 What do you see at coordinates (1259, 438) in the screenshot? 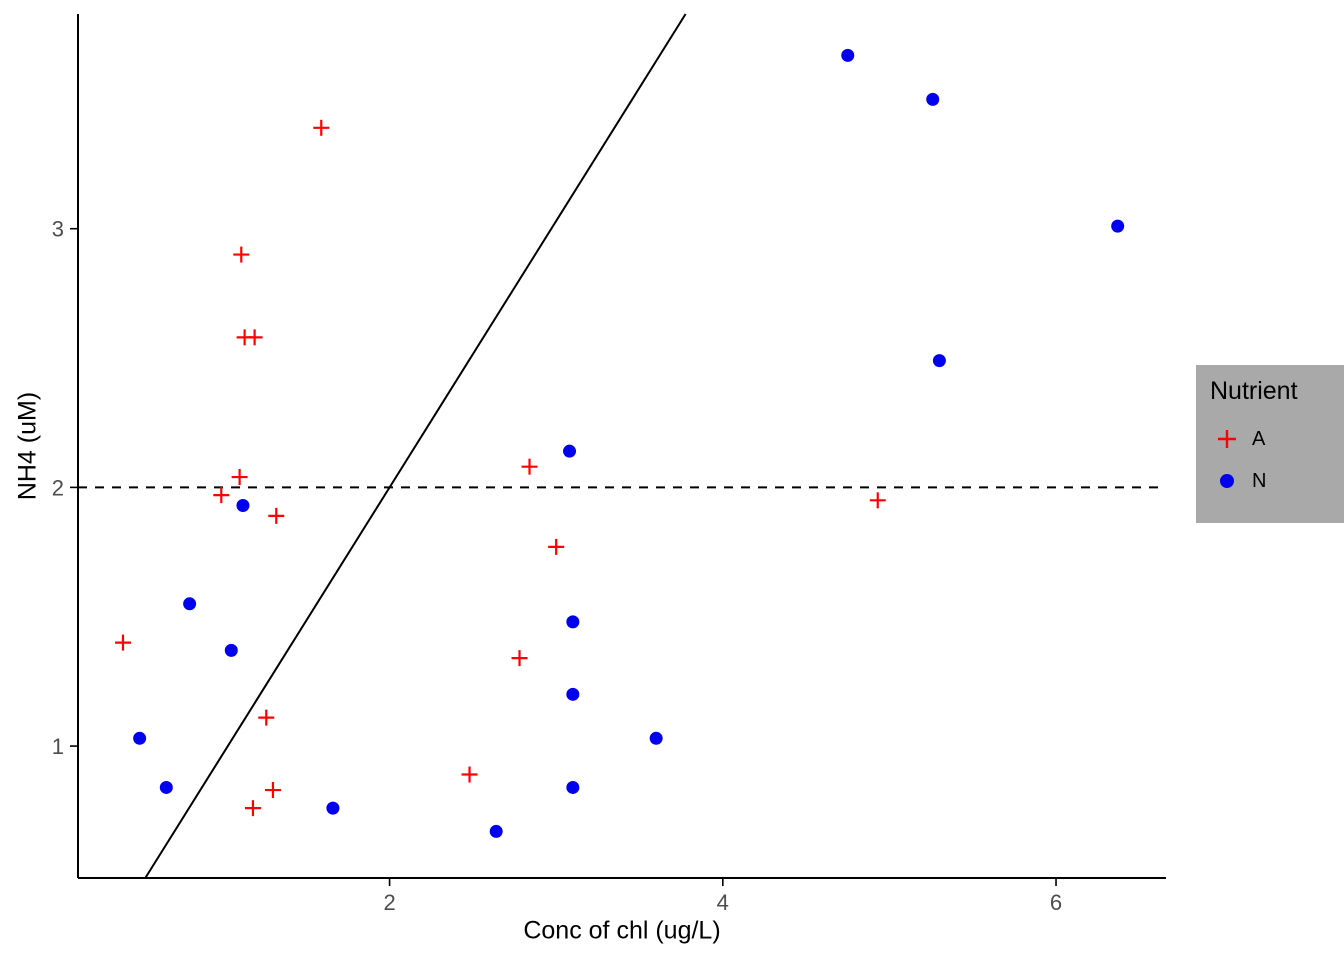
I see `legend-label-A: A` at bounding box center [1259, 438].